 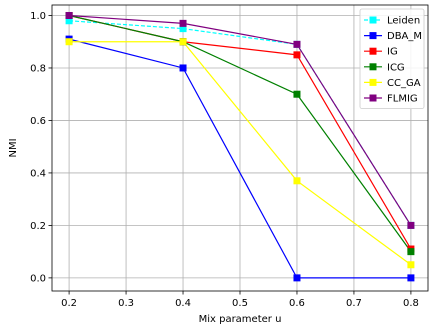 I want to click on x-tick-label: 0.8, so click(x=411, y=303).